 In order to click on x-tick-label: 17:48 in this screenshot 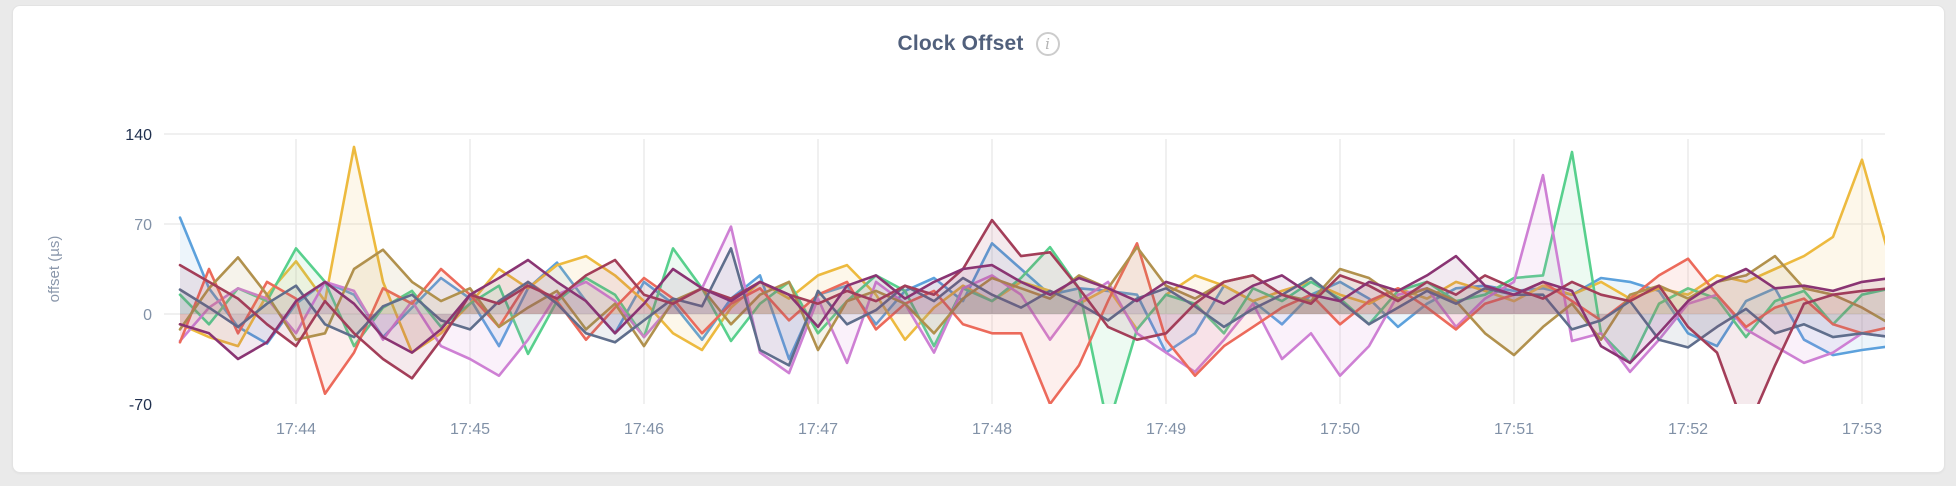, I will do `click(992, 429)`.